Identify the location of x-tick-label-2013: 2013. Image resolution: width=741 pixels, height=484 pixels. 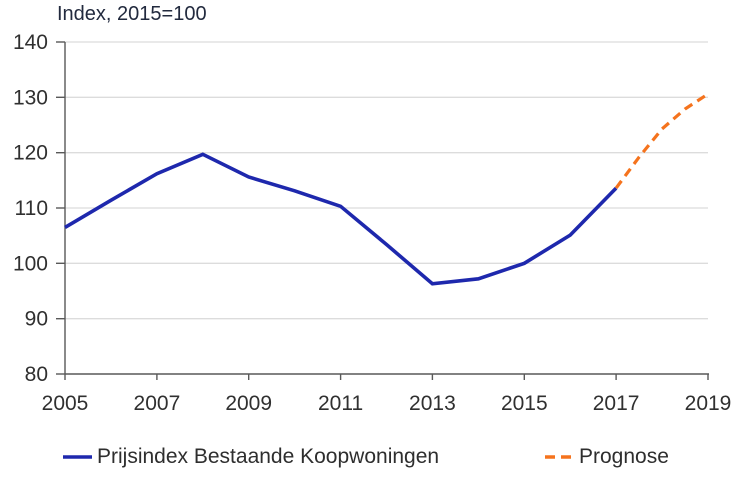
(432, 403).